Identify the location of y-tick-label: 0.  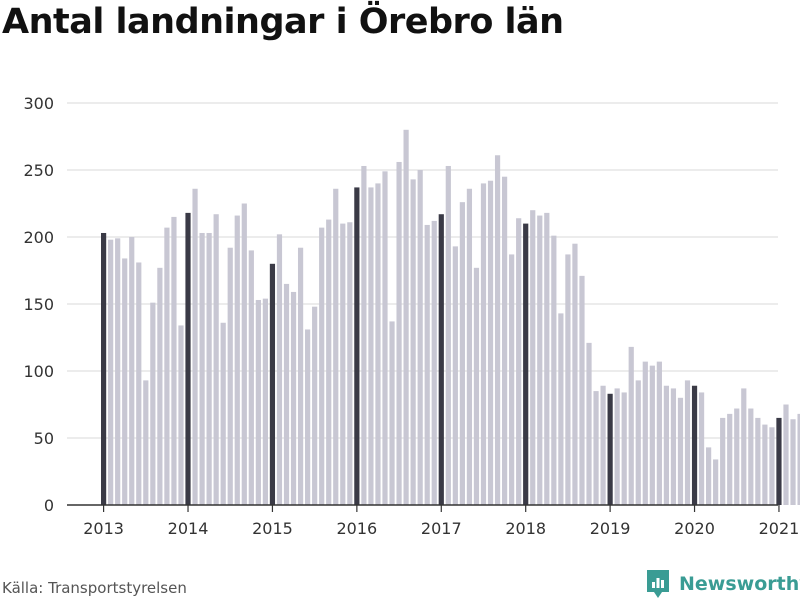
(49, 505).